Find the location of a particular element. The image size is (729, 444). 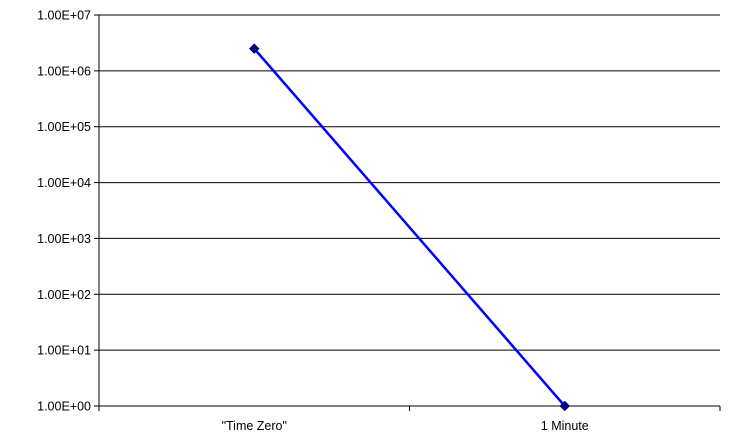

y-tick-label-3: 1.00E+03 is located at coordinates (64, 239).